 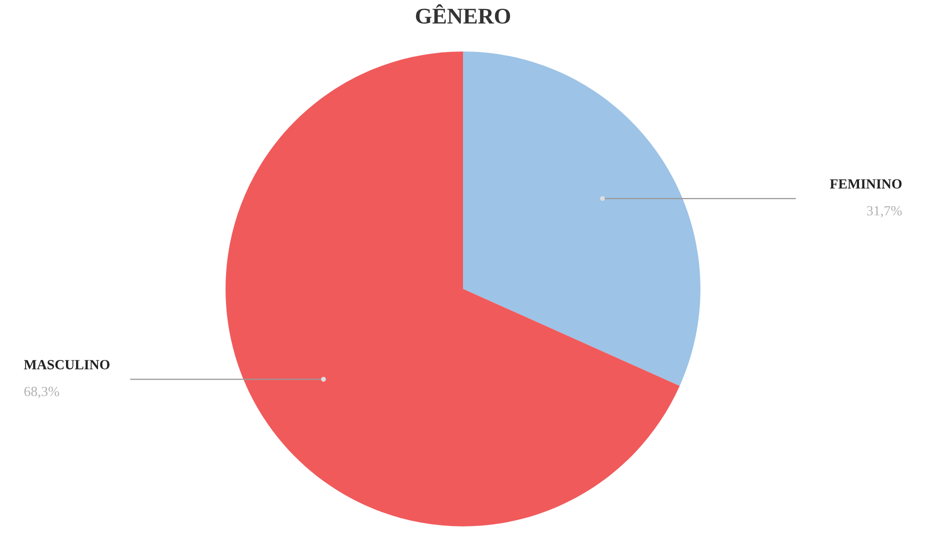 I want to click on data-label: 68,3%, so click(x=42, y=392).